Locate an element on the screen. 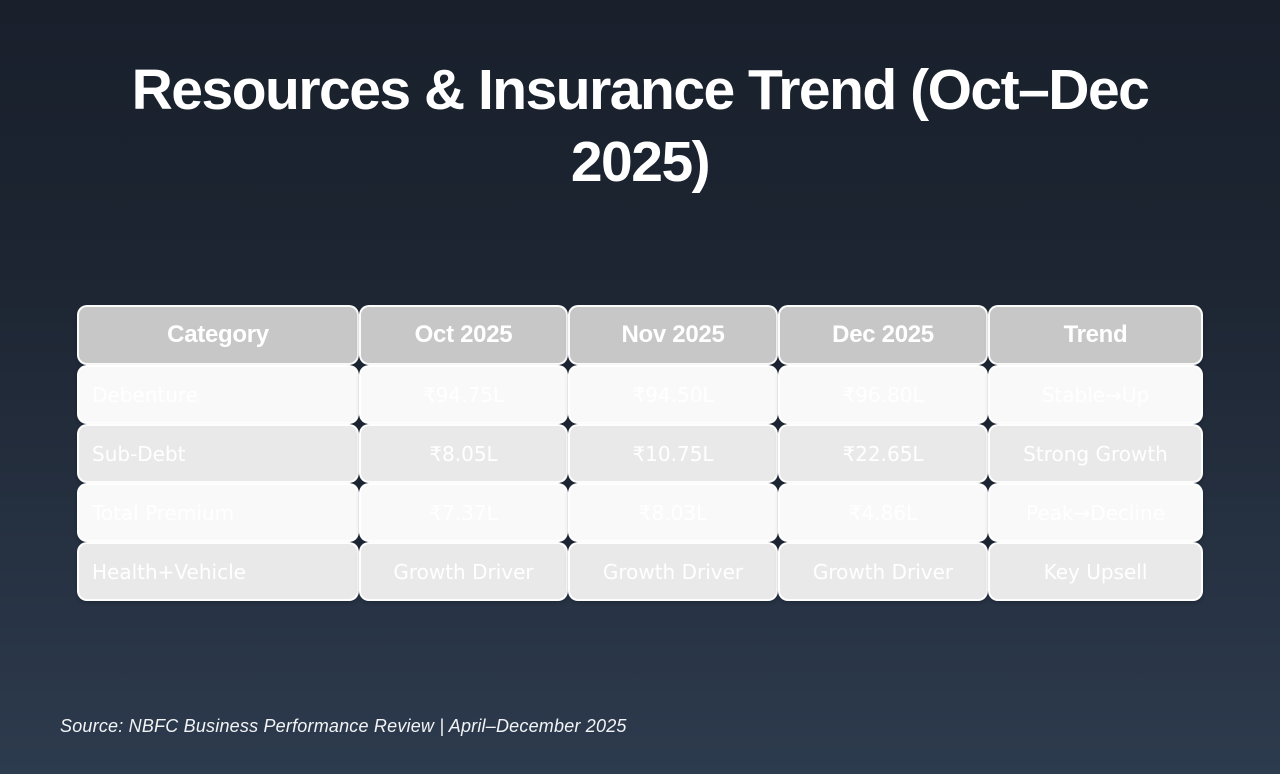 The image size is (1280, 774). table-cell: ₹94.50L is located at coordinates (673, 394).